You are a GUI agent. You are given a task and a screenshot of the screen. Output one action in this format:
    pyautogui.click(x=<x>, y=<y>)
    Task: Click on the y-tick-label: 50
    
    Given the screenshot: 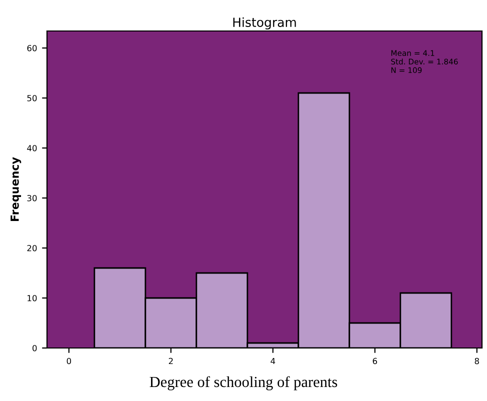 What is the action you would take?
    pyautogui.click(x=32, y=98)
    